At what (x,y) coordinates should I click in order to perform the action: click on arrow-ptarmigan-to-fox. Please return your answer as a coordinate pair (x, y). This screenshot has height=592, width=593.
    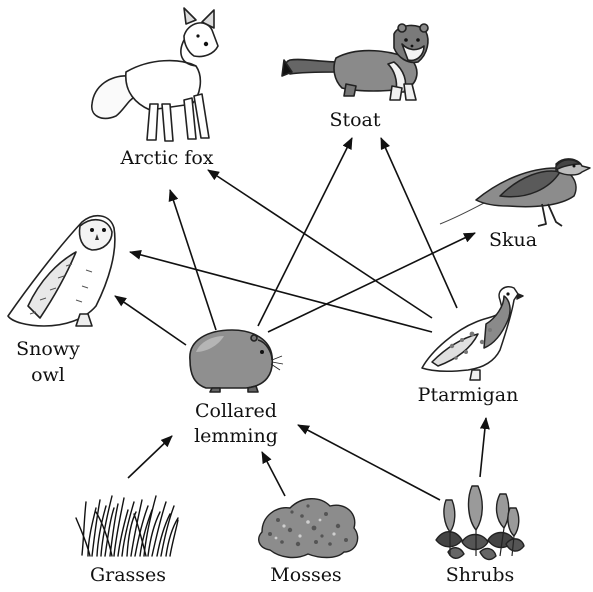
    Looking at the image, I should click on (320, 244).